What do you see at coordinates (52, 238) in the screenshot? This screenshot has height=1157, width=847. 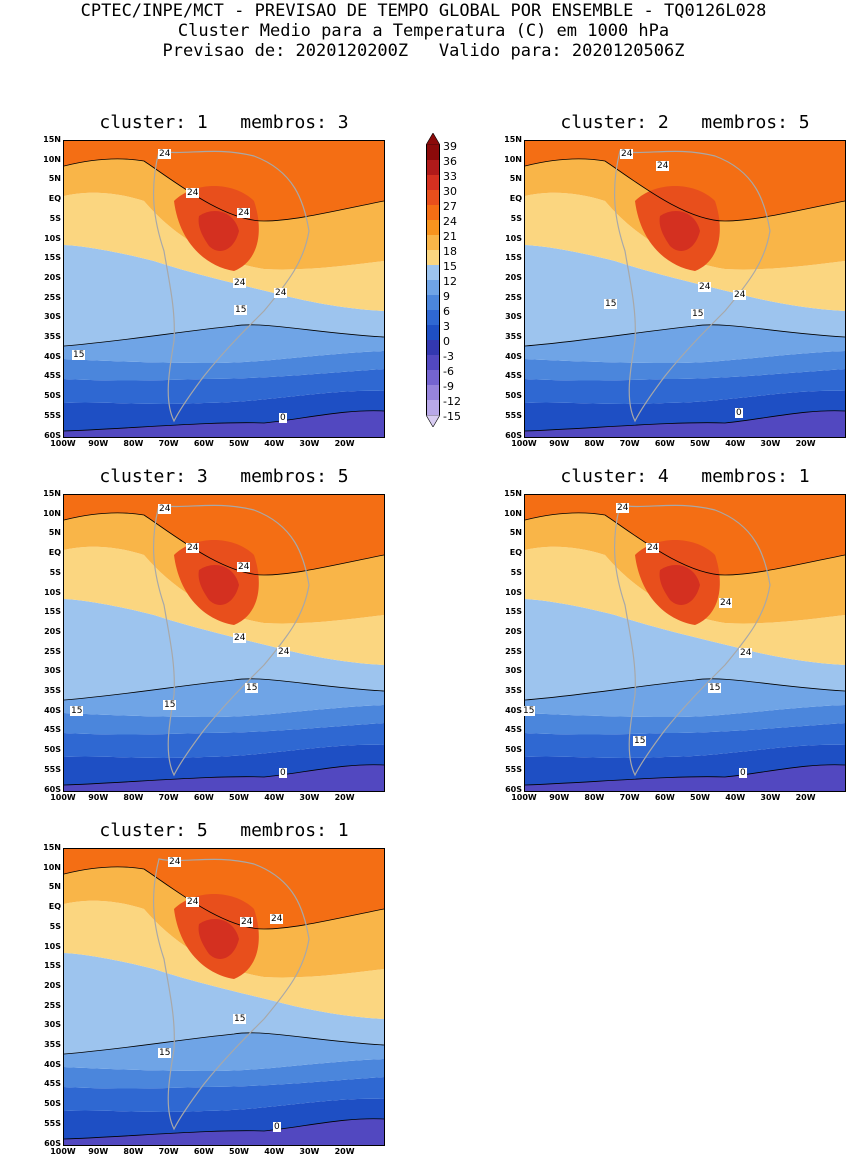 I see `latitude-tick-label: 10S` at bounding box center [52, 238].